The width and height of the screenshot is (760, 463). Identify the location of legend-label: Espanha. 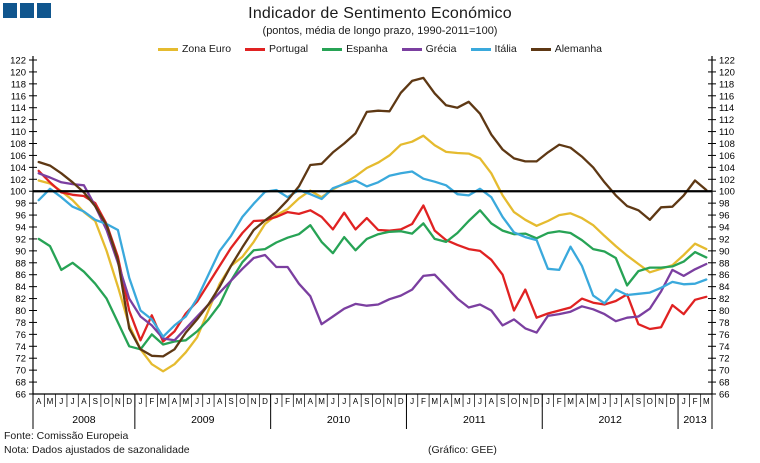
(367, 49).